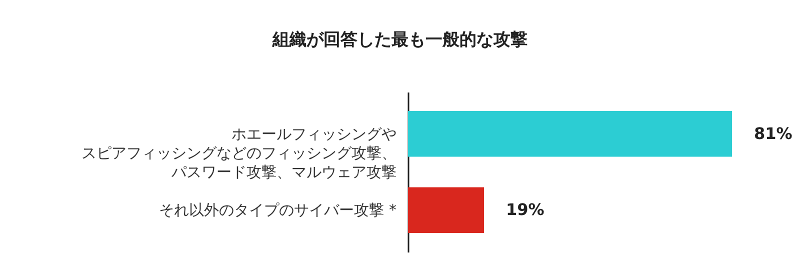 This screenshot has width=800, height=271. Describe the element at coordinates (399, 40) in the screenshot. I see `chart-title: 組織が回答した最も一般的な攻撃` at that location.